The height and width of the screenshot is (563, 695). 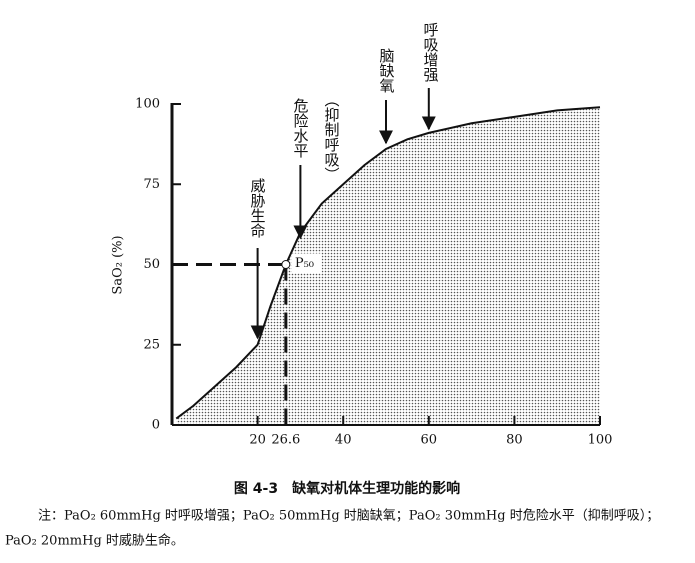 What do you see at coordinates (286, 264) in the screenshot?
I see `p50-point` at bounding box center [286, 264].